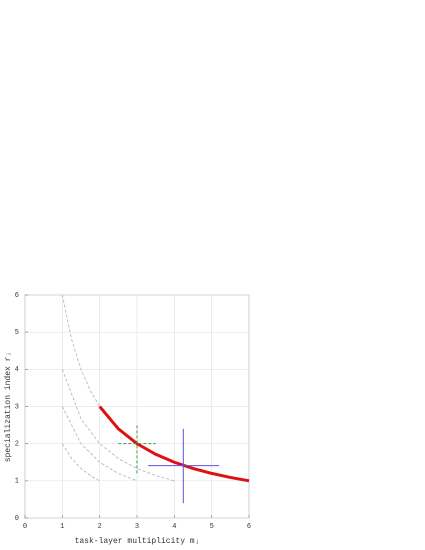 The height and width of the screenshot is (550, 425). What do you see at coordinates (249, 527) in the screenshot?
I see `x-tick-label: 6` at bounding box center [249, 527].